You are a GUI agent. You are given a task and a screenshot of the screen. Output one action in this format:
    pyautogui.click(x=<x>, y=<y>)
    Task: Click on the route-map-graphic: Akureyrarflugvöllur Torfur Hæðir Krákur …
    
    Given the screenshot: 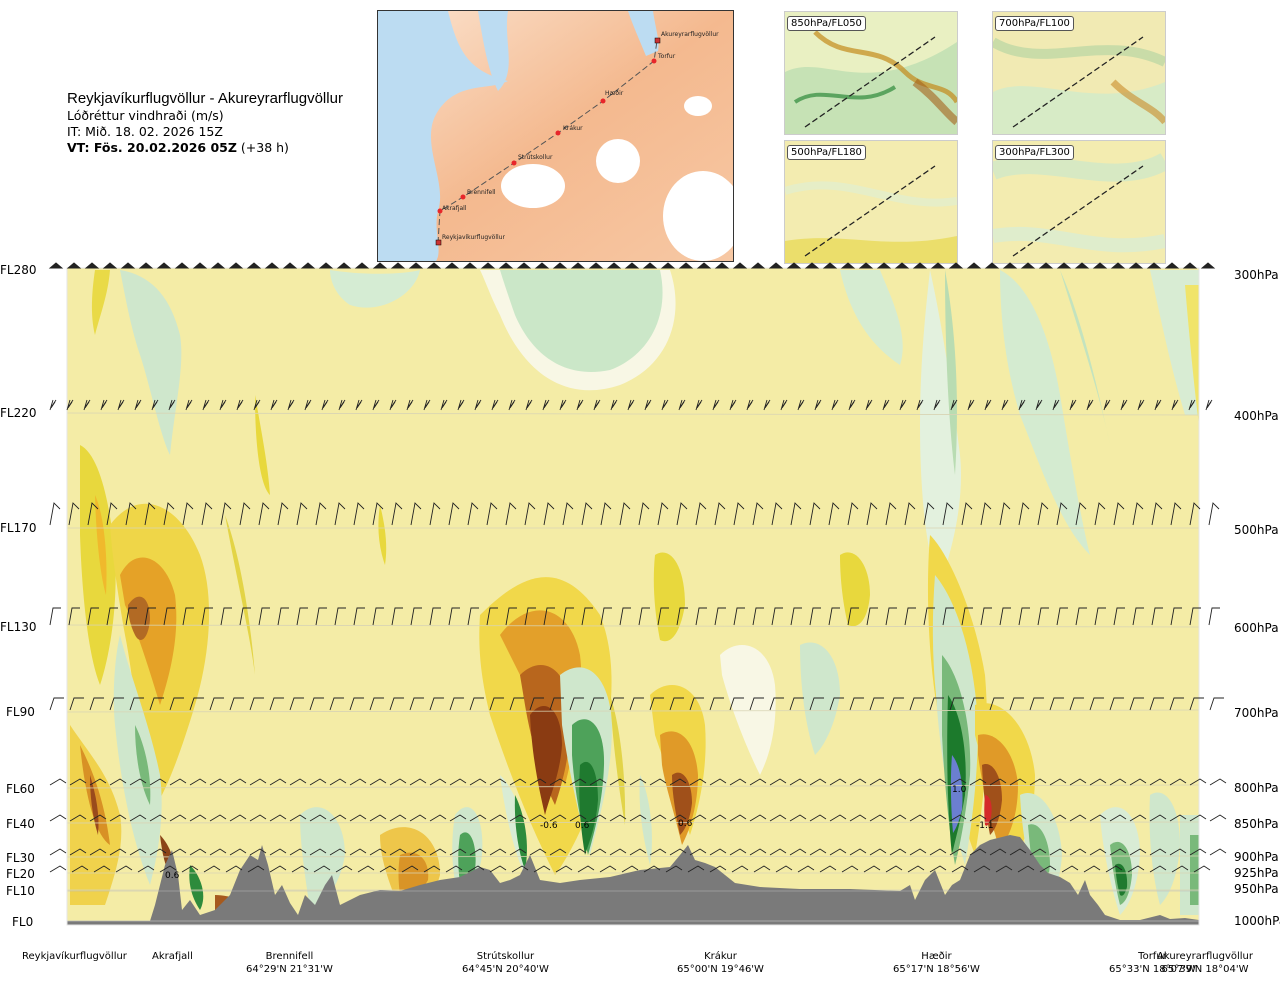 What is the action you would take?
    pyautogui.click(x=555, y=136)
    